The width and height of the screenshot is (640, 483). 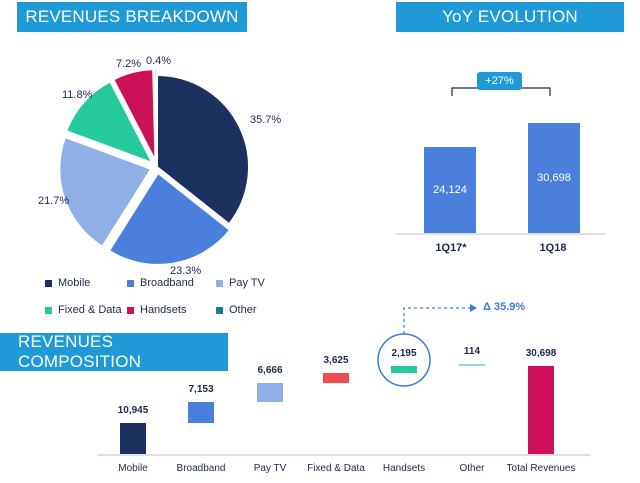 I want to click on wf-value-broadband: 7,153, so click(x=201, y=390).